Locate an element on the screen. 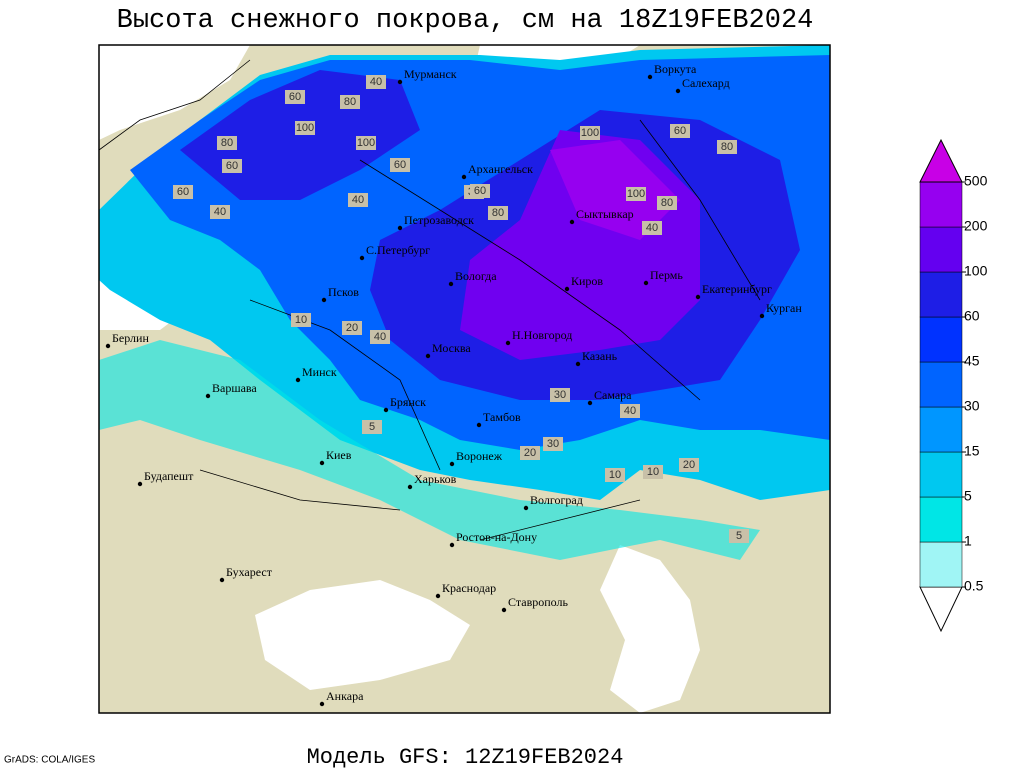  colorbar-label: 5 is located at coordinates (968, 496).